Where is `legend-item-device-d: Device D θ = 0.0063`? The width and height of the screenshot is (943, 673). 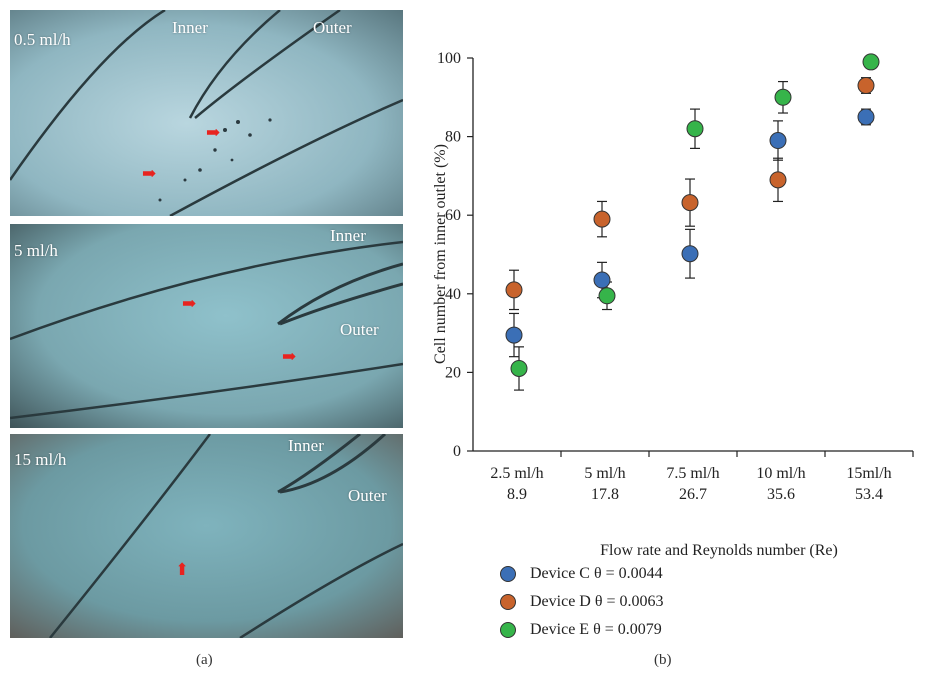 legend-item-device-d: Device D θ = 0.0063 is located at coordinates (582, 602).